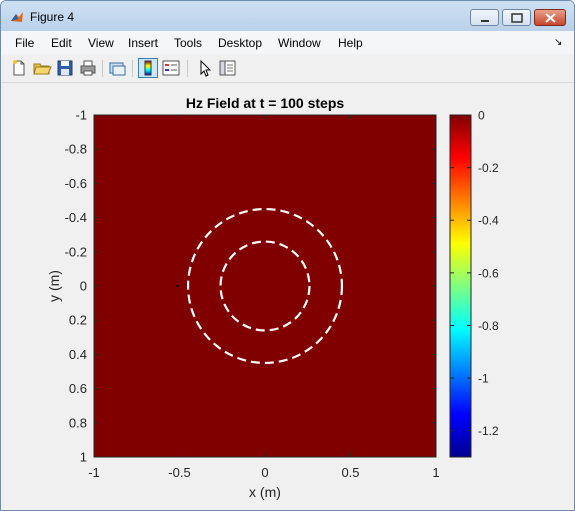 This screenshot has height=511, width=575. What do you see at coordinates (205, 68) in the screenshot?
I see `edit-plot-pointer-icon` at bounding box center [205, 68].